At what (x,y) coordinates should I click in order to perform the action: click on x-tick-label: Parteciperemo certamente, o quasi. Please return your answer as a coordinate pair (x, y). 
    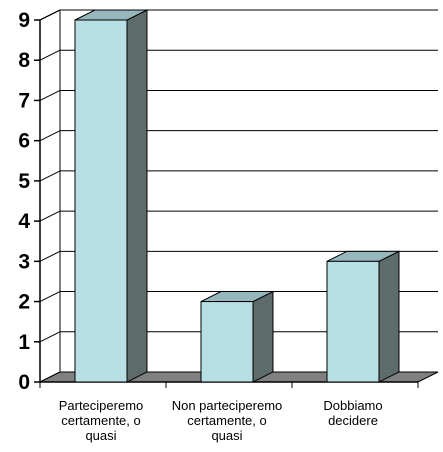
    Looking at the image, I should click on (101, 420).